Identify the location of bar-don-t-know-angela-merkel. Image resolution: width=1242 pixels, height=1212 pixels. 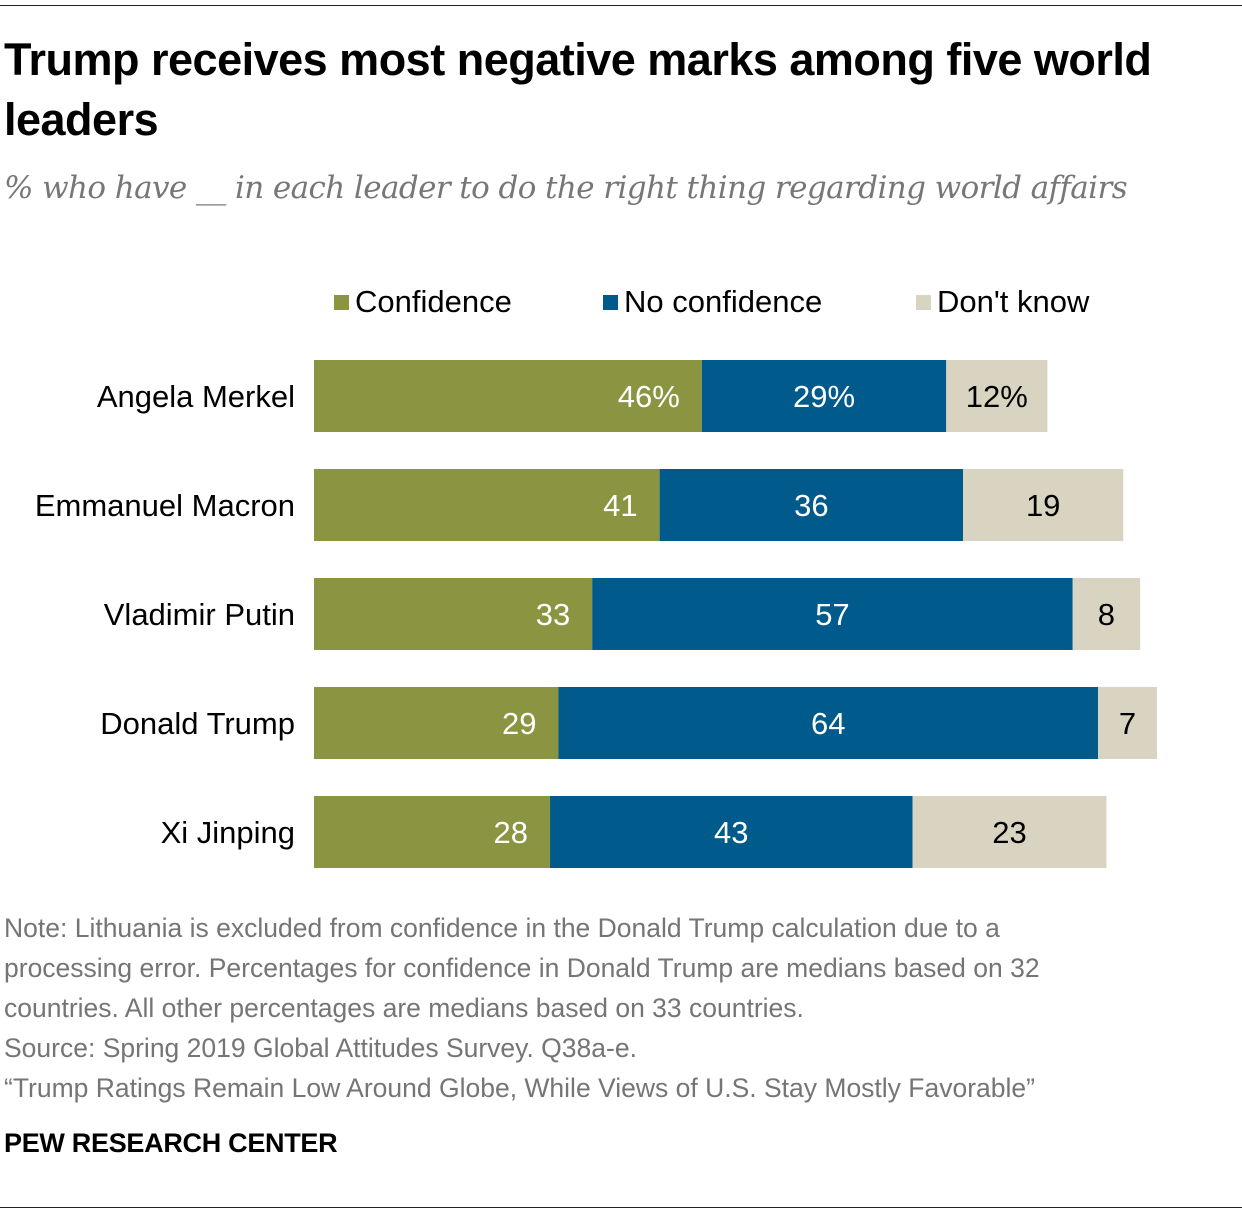
(997, 396).